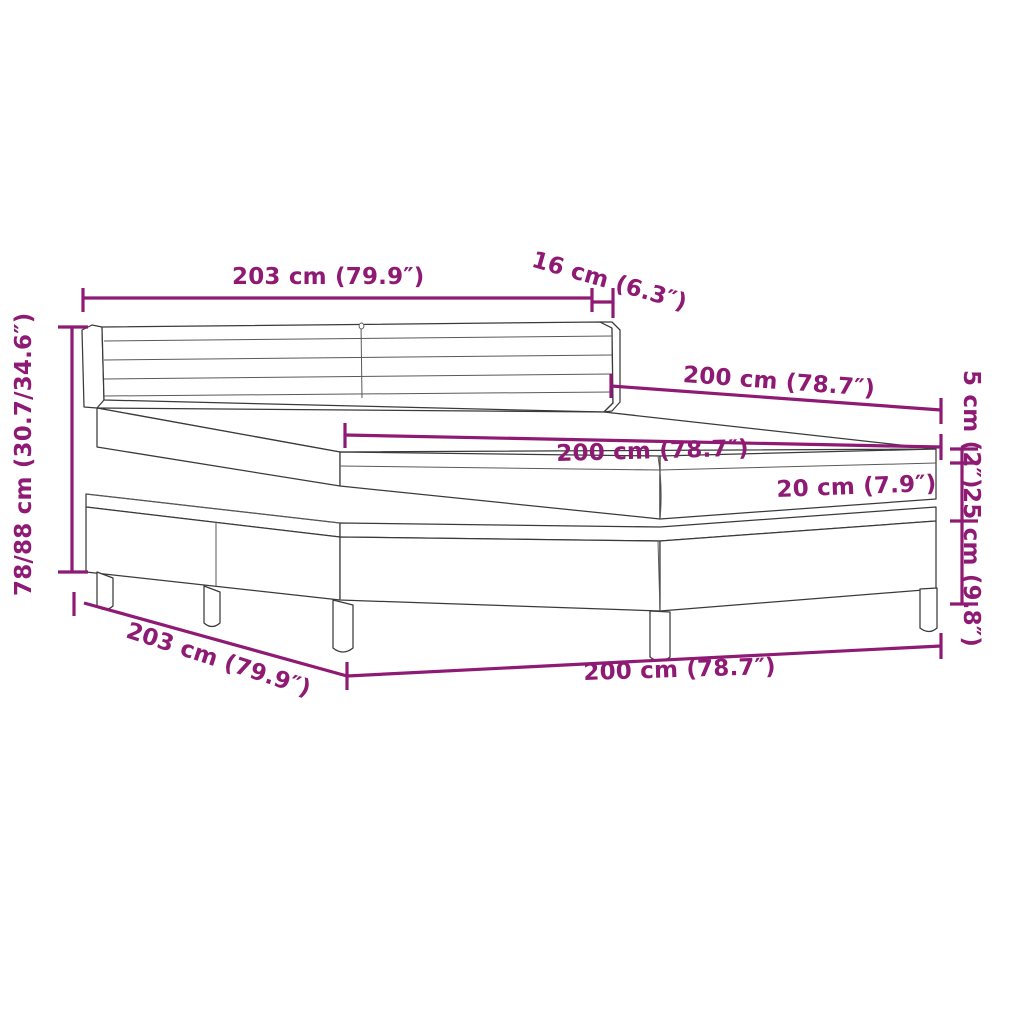  Describe the element at coordinates (361, 361) in the screenshot. I see `headboard-center-divider` at that location.